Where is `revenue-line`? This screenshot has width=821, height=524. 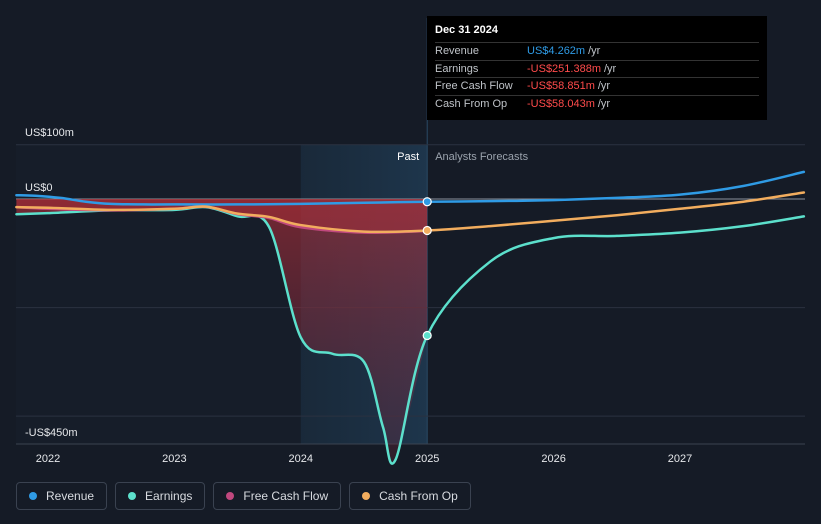
revenue-line is located at coordinates (410, 188).